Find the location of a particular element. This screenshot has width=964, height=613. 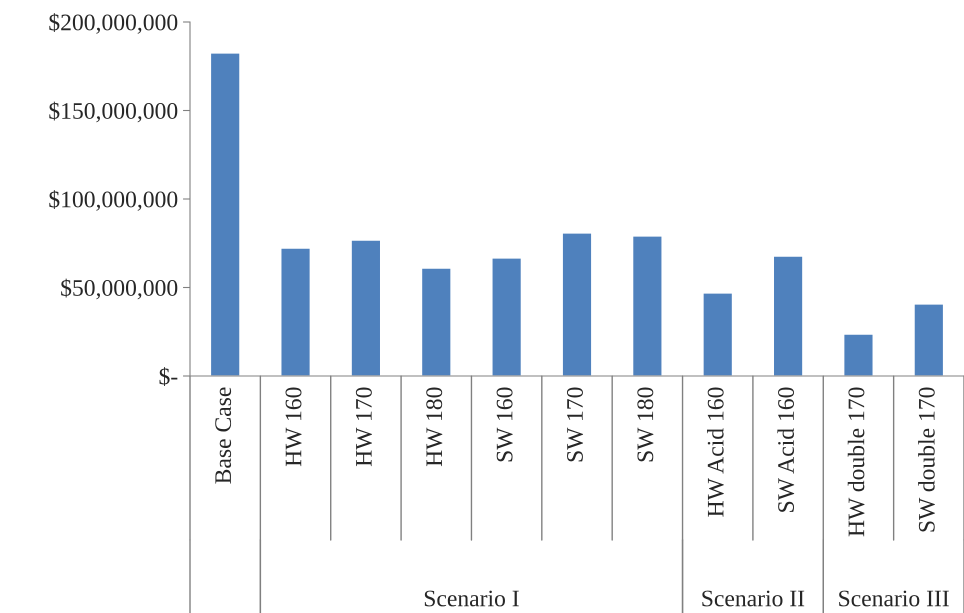

x-tick-label: HW double 170 is located at coordinates (856, 462).